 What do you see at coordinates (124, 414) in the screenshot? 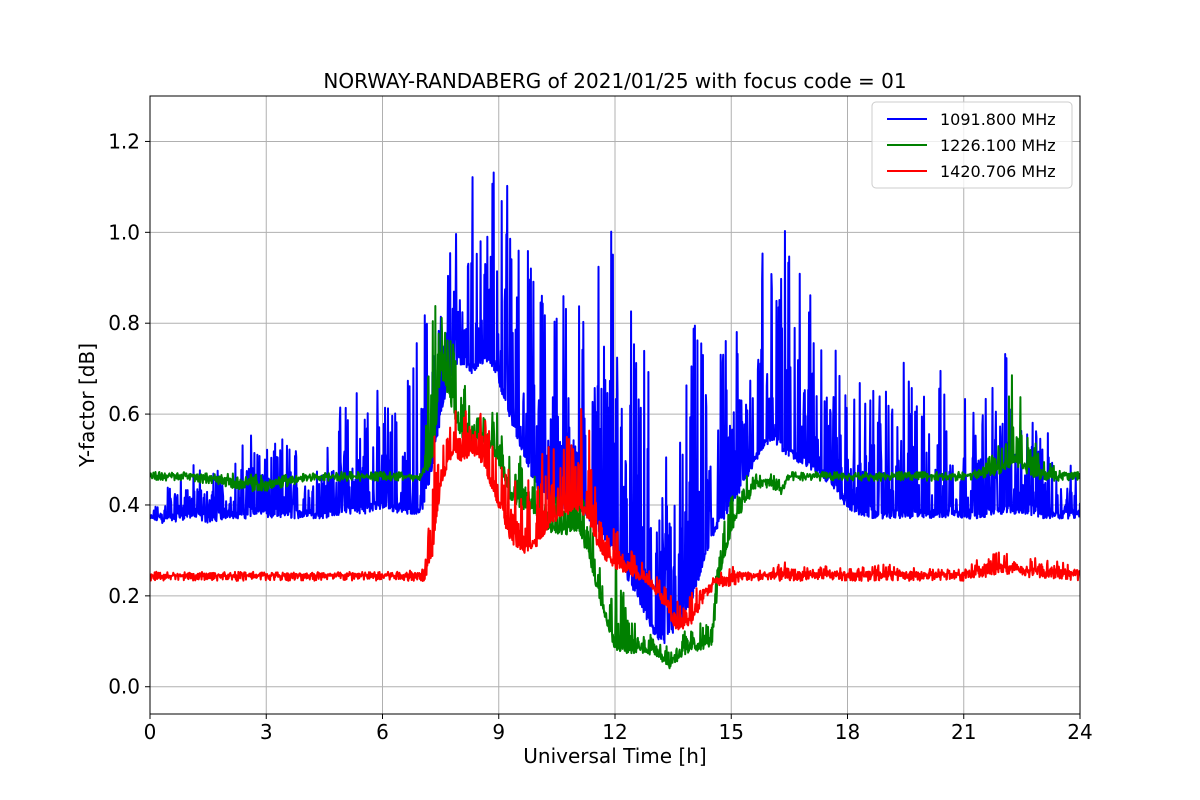
I see `y-tick-label: 0.6` at bounding box center [124, 414].